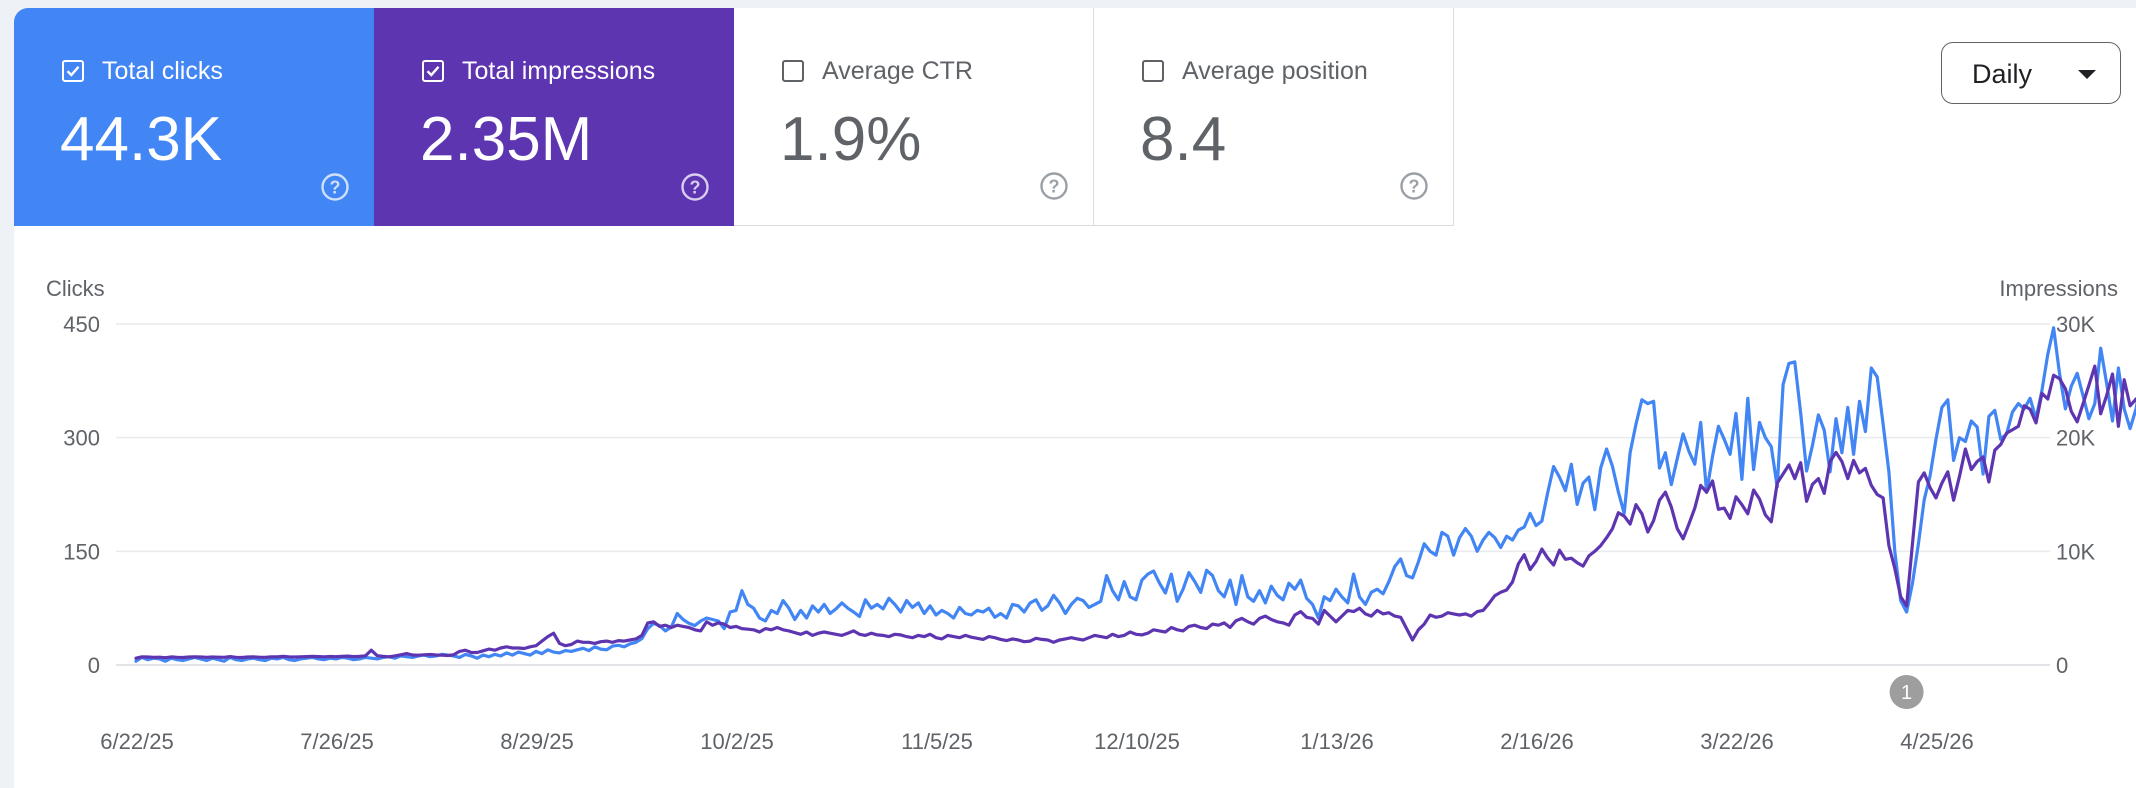 The width and height of the screenshot is (2136, 788). I want to click on x-tick-label: 6/22/25, so click(136, 741).